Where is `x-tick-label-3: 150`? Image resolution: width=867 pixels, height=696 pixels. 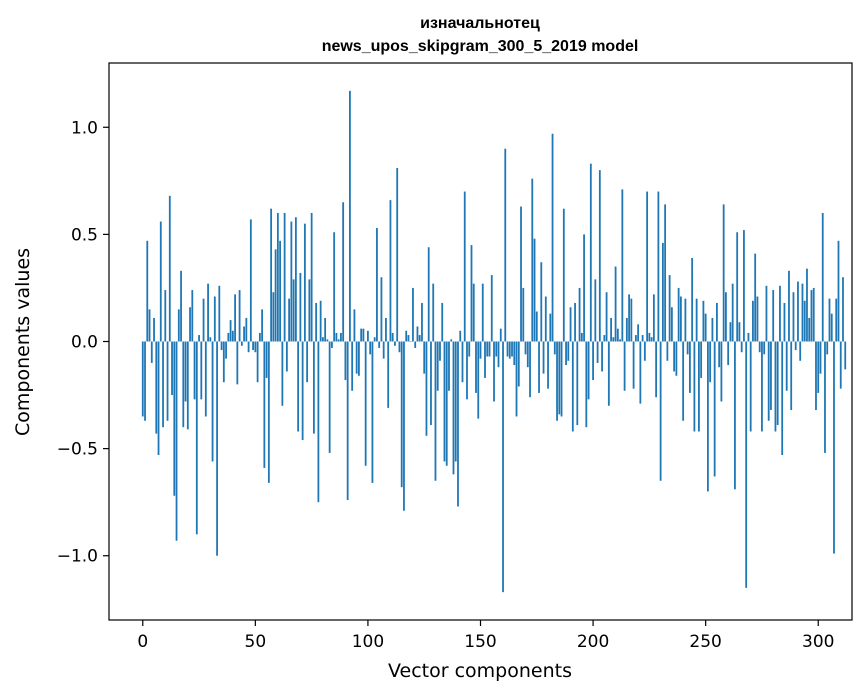
x-tick-label-3: 150 is located at coordinates (480, 642).